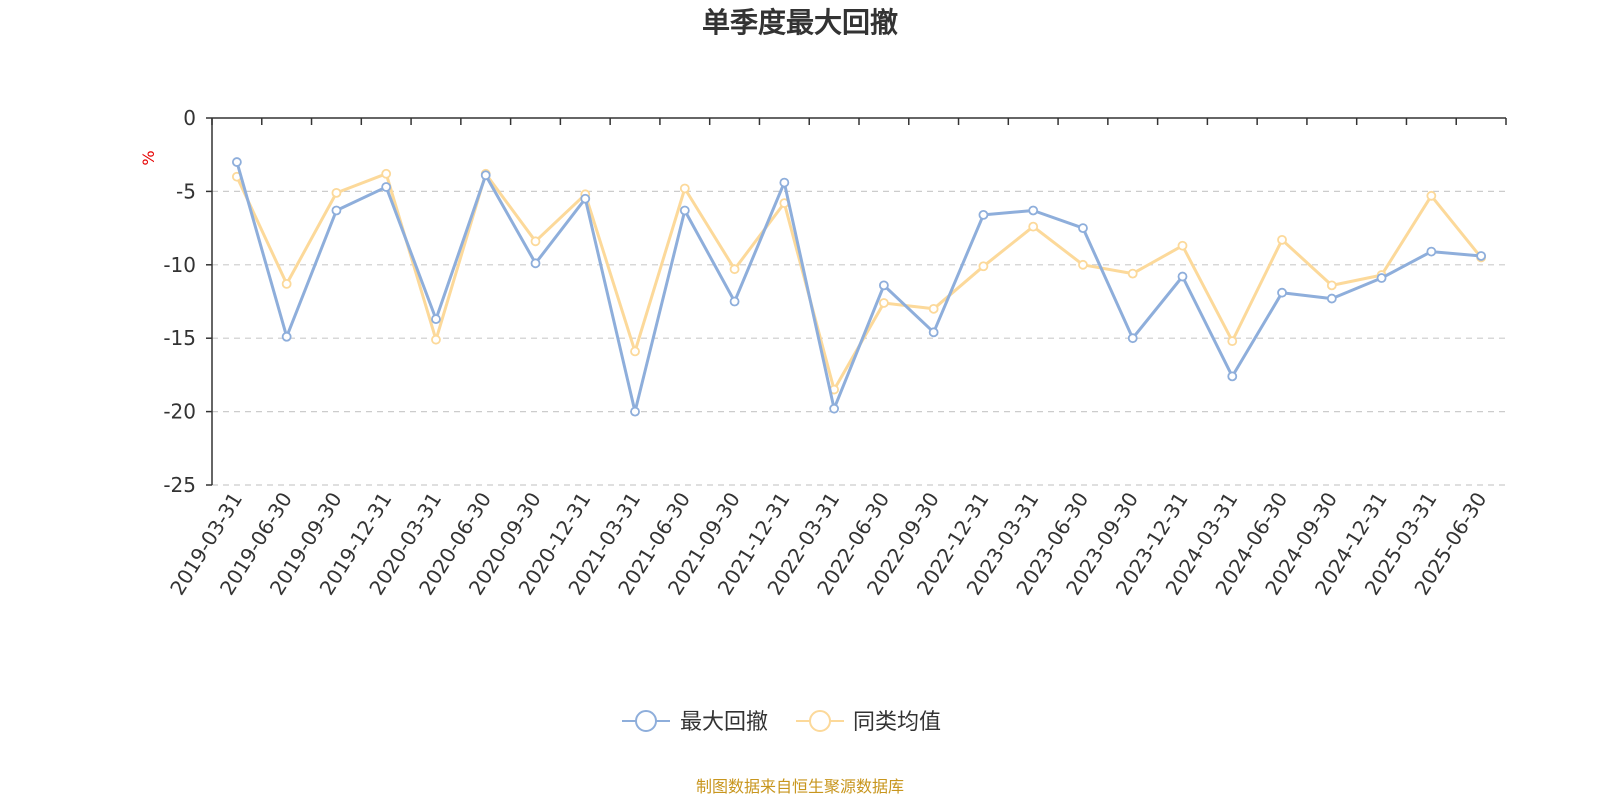 The image size is (1600, 800). I want to click on legend-item: 最大回撤, so click(695, 722).